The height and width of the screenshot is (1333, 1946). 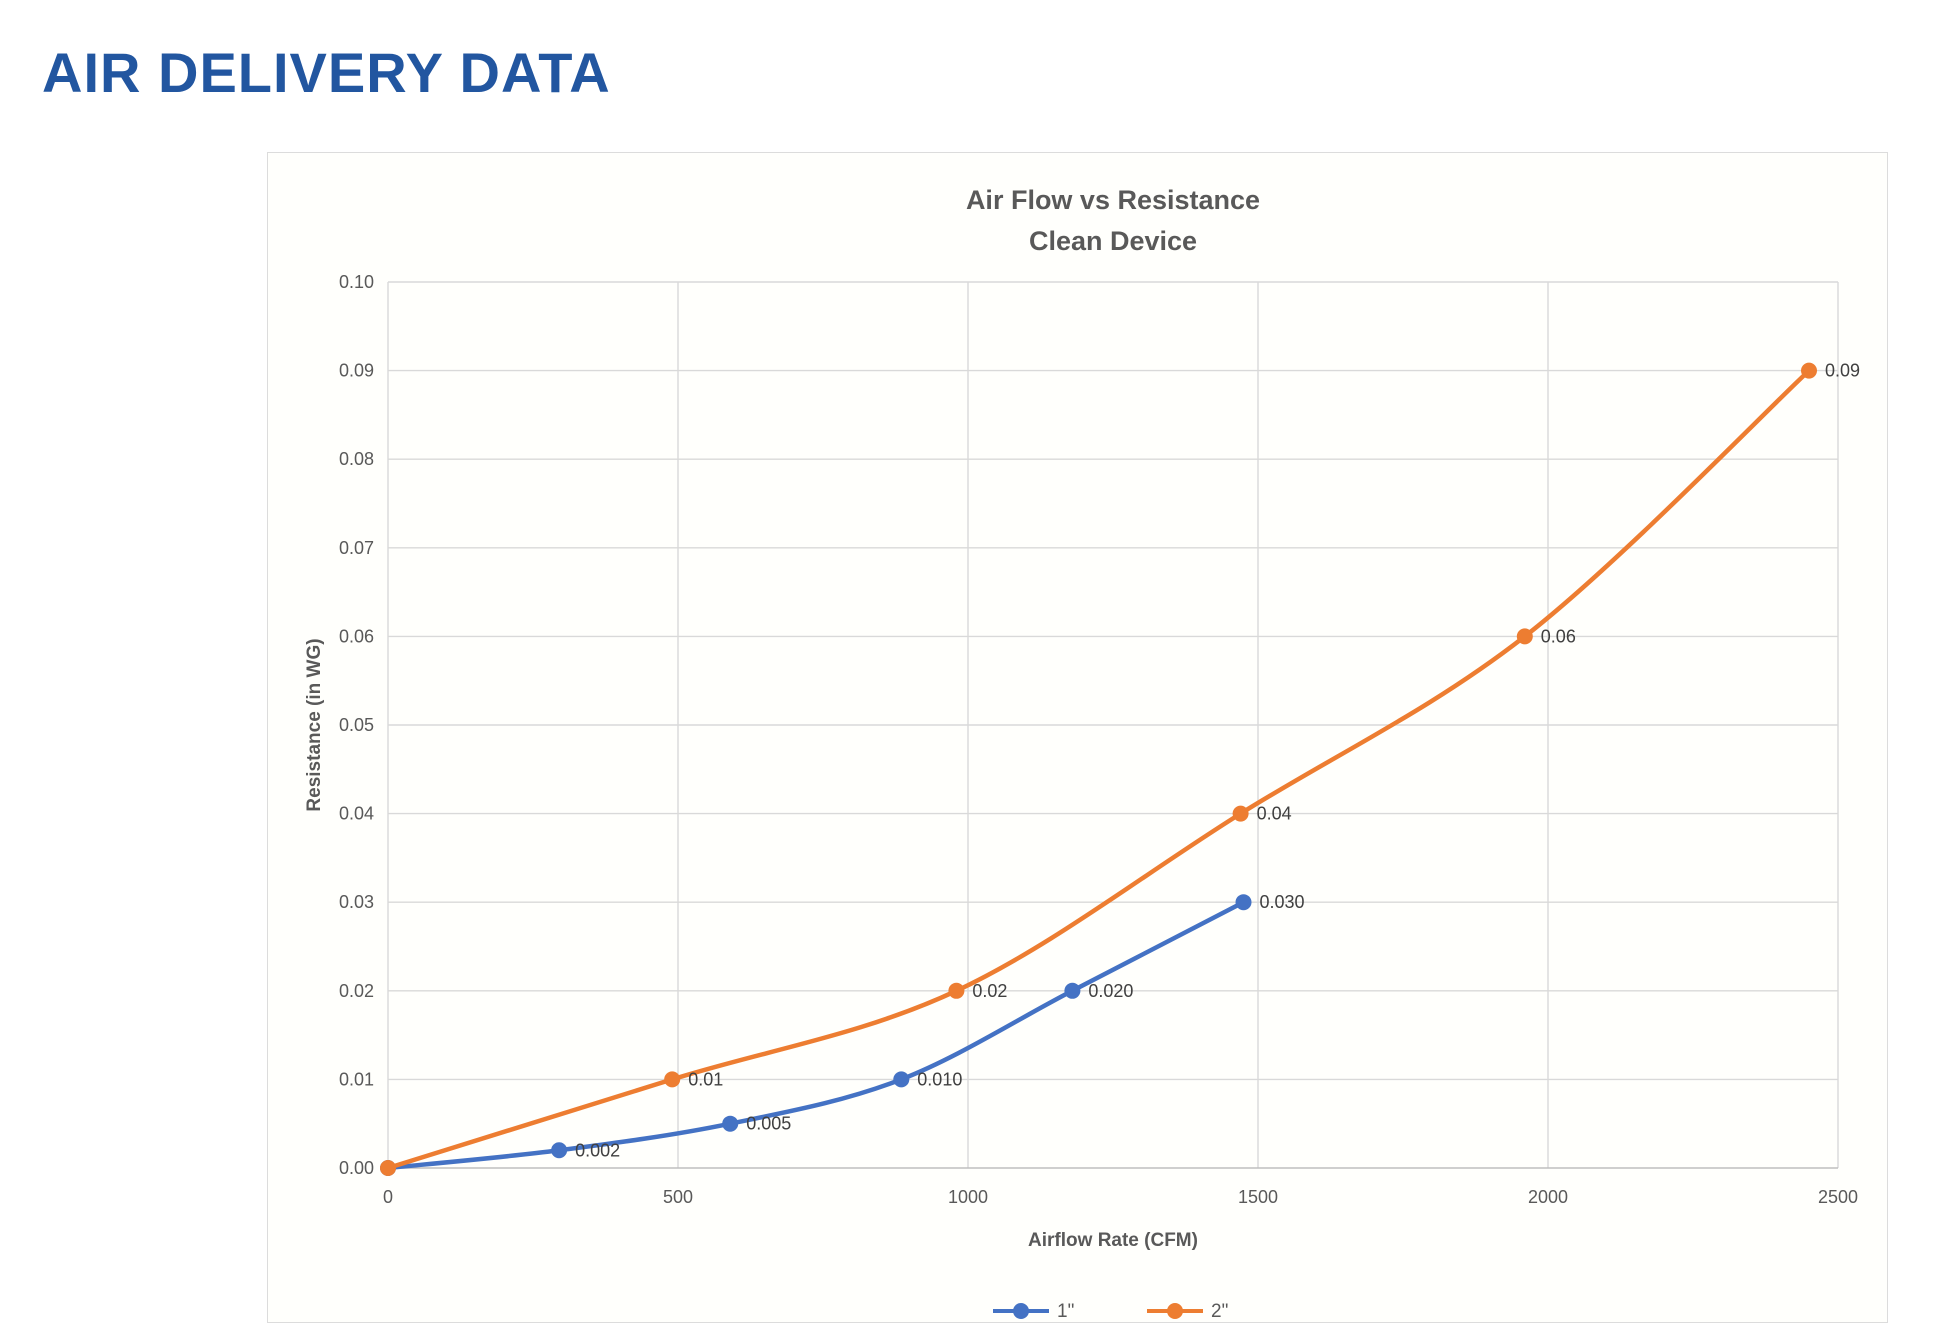 I want to click on y-tick-label: 0.10, so click(x=356, y=282).